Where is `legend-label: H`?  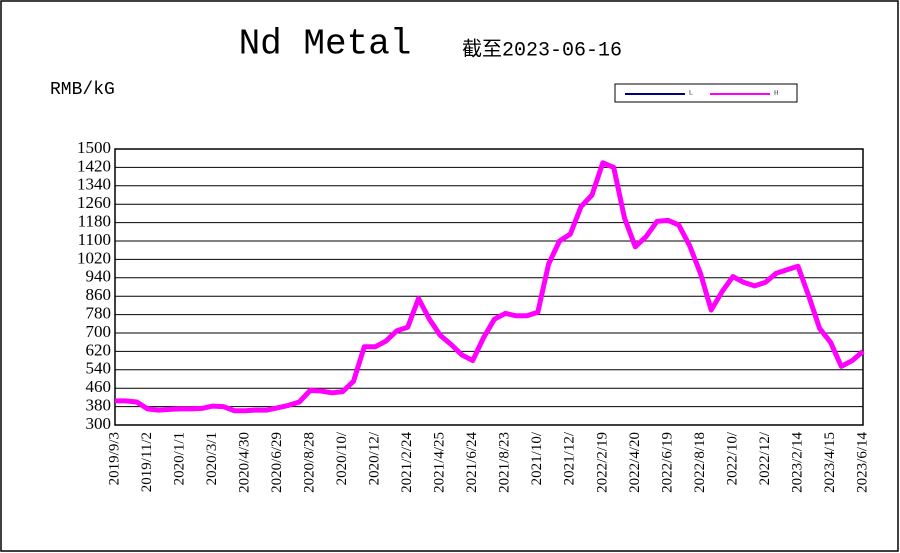 legend-label: H is located at coordinates (776, 93).